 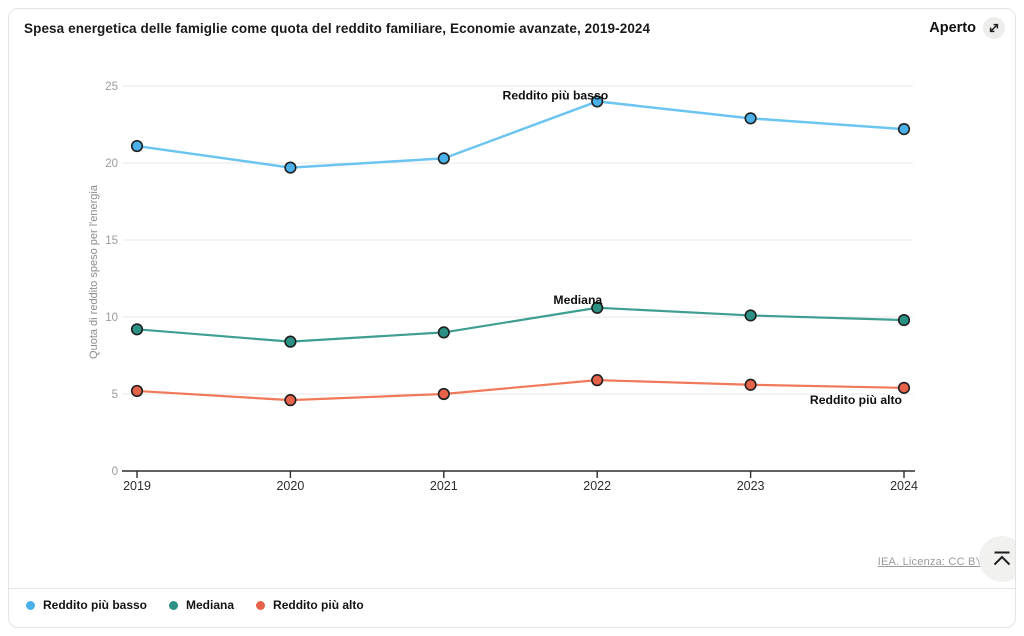 I want to click on x-tick-label: 2021, so click(x=444, y=486).